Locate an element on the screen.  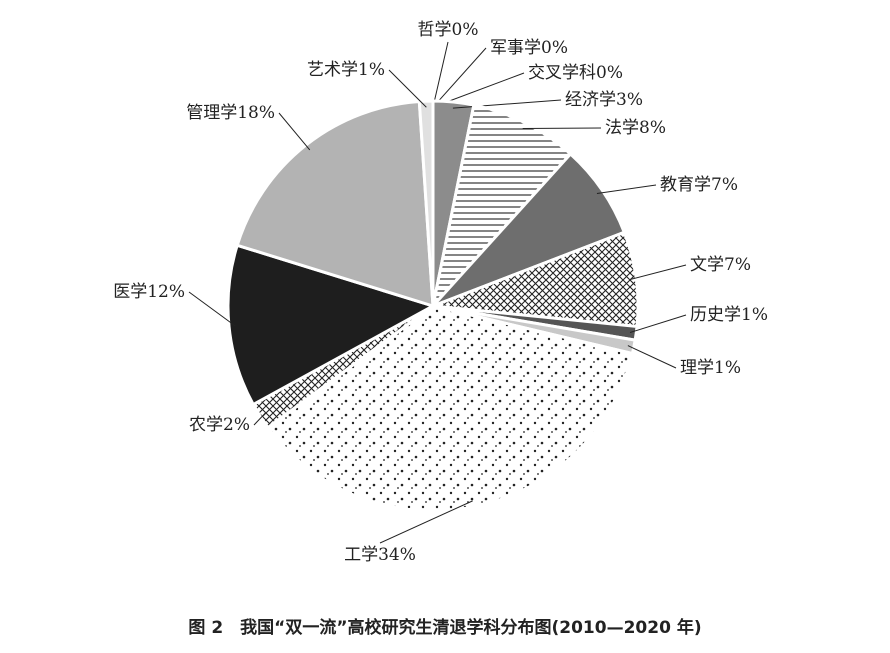
slice-label: 教育学7% is located at coordinates (699, 185).